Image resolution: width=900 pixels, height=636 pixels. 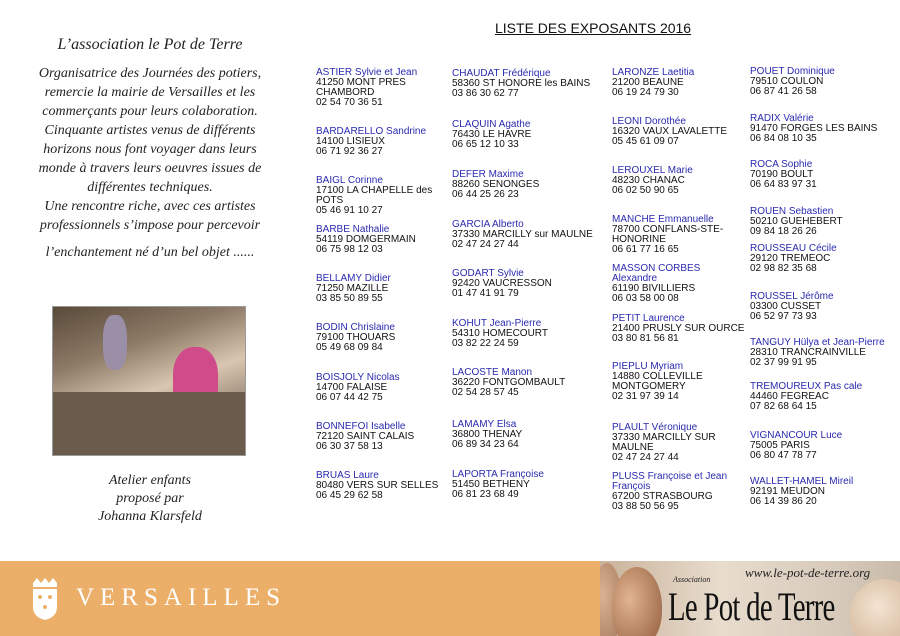 What do you see at coordinates (485, 392) in the screenshot?
I see `exhibitor-detail: 02 54 28 57 45` at bounding box center [485, 392].